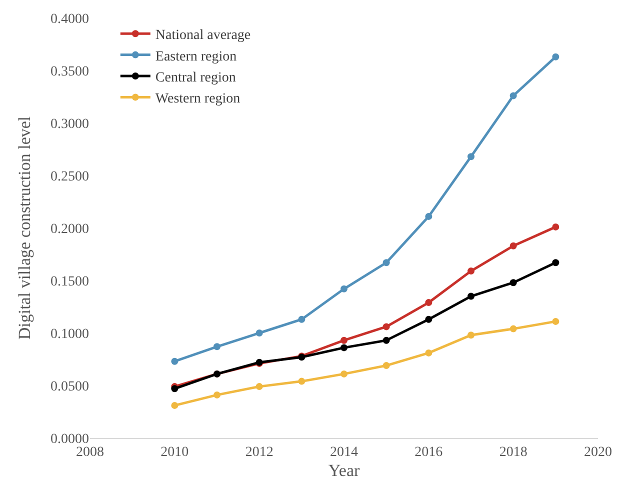 The height and width of the screenshot is (489, 624). What do you see at coordinates (69, 386) in the screenshot?
I see `y-tick-label: 0.0500` at bounding box center [69, 386].